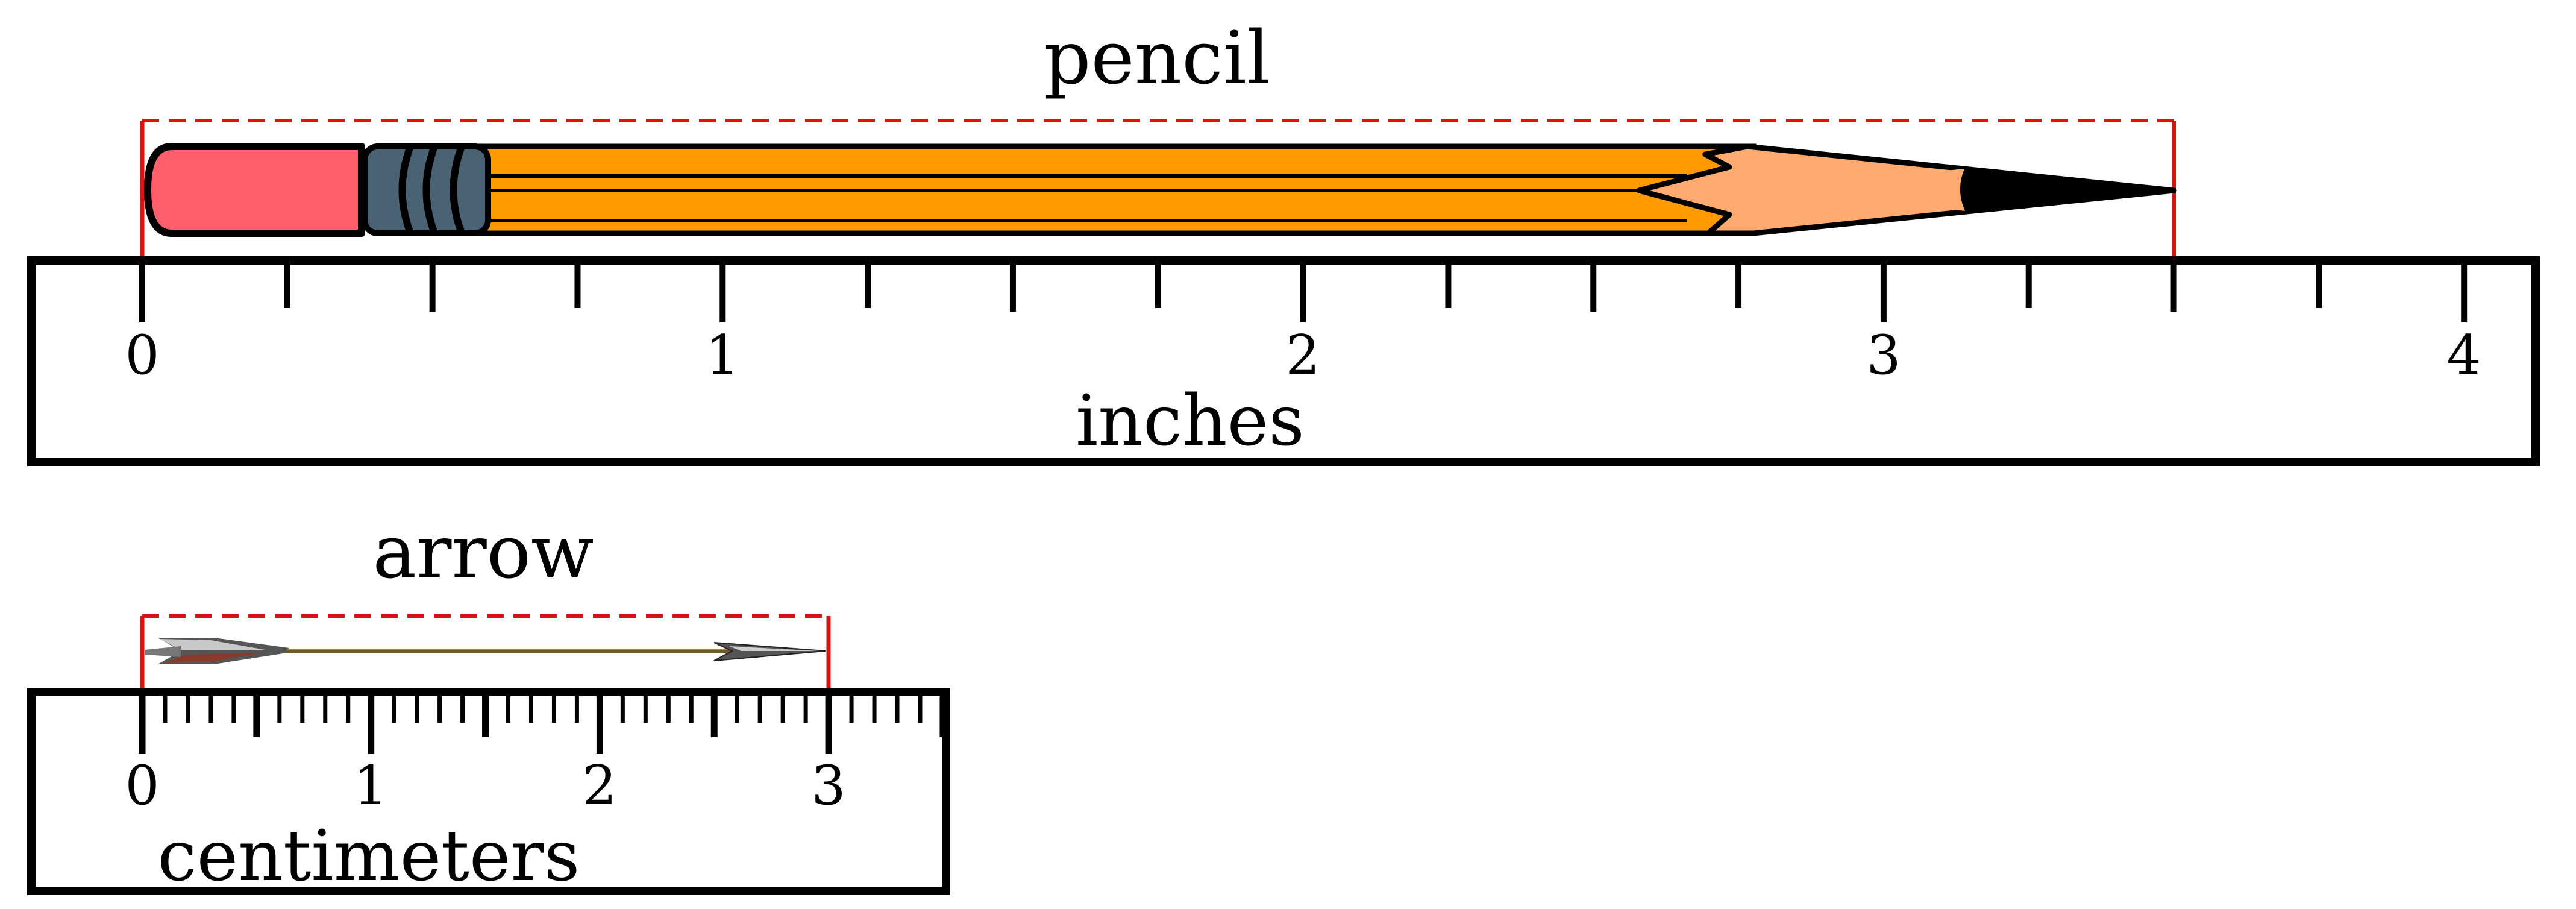 This screenshot has height=909, width=2576. I want to click on inches-tick-label: 0, so click(142, 355).